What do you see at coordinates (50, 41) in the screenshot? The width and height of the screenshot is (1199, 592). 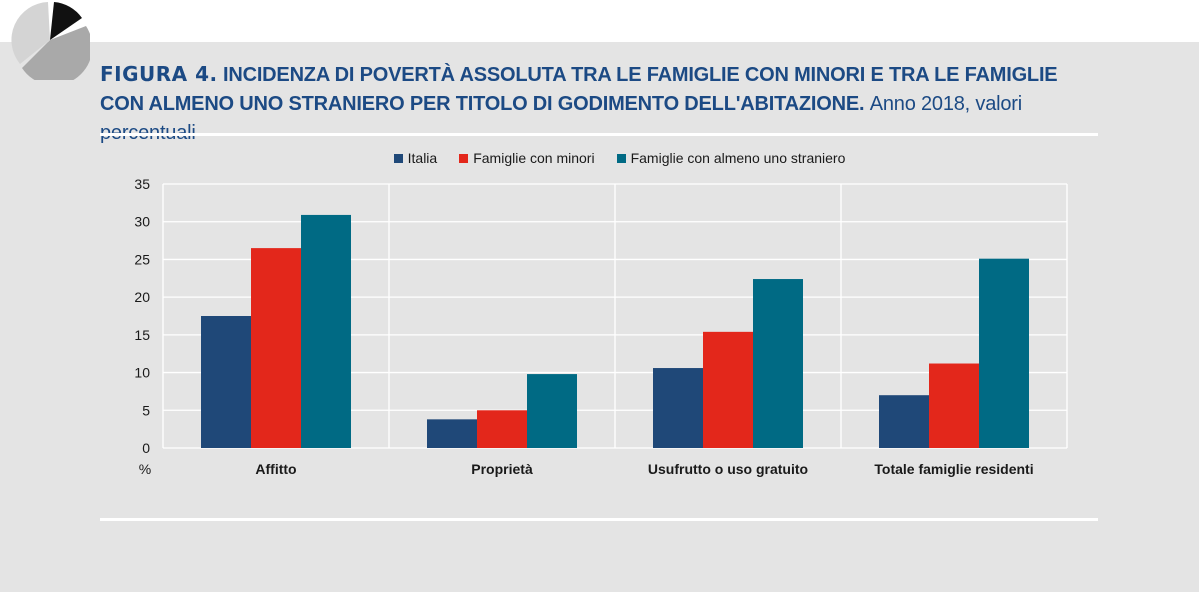 I see `pie-chart-icon` at bounding box center [50, 41].